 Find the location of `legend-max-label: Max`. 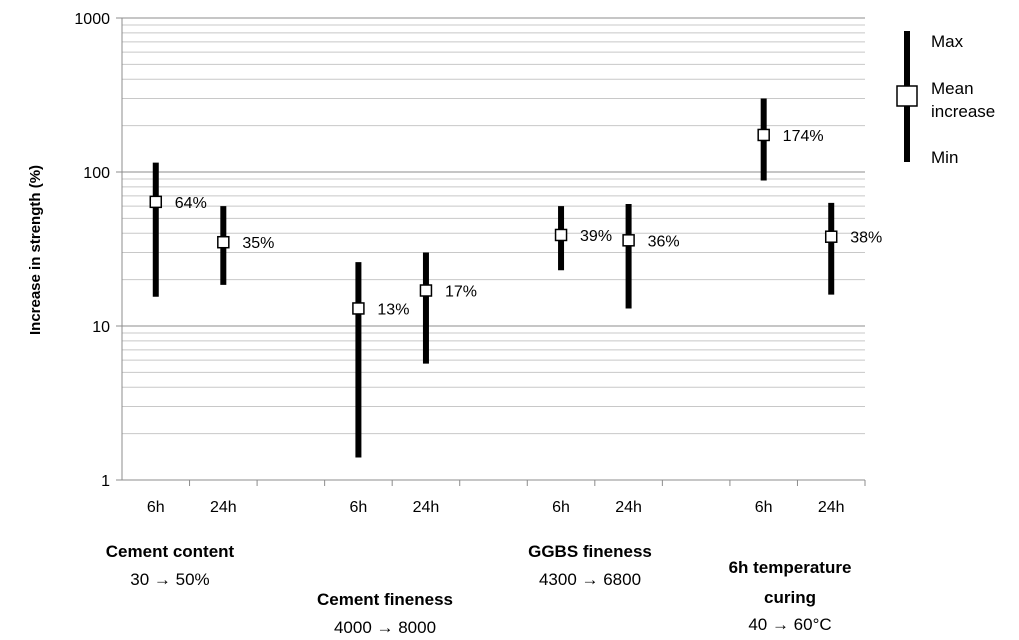

legend-max-label: Max is located at coordinates (947, 41).